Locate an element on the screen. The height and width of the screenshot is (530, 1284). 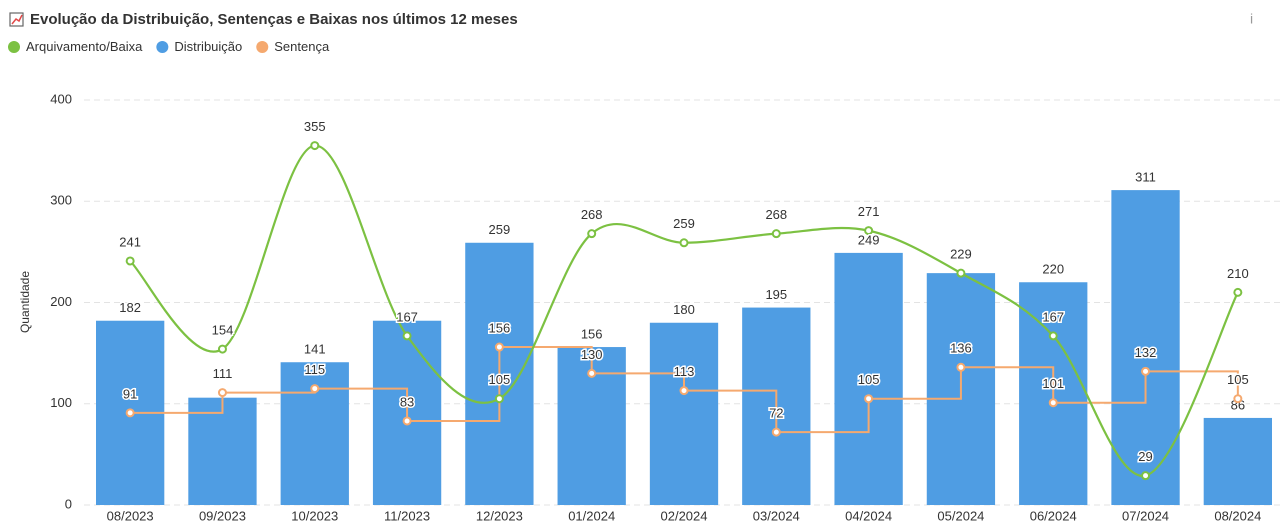
data-label: 72 is located at coordinates (776, 413).